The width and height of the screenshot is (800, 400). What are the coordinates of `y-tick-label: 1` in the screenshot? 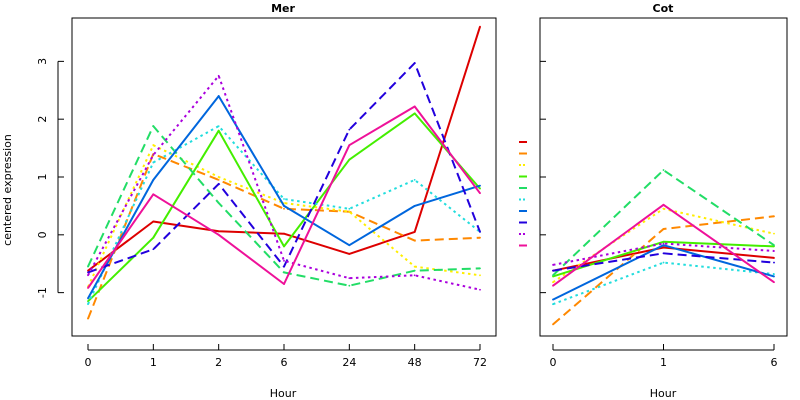 It's located at (42, 177).